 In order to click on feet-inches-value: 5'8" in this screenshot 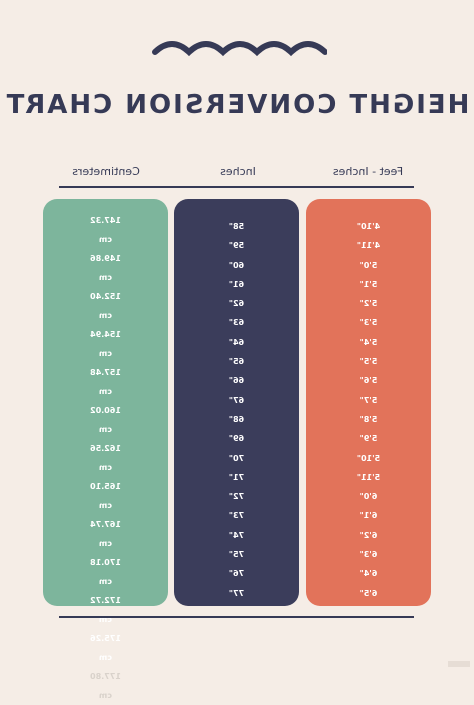, I will do `click(368, 419)`.